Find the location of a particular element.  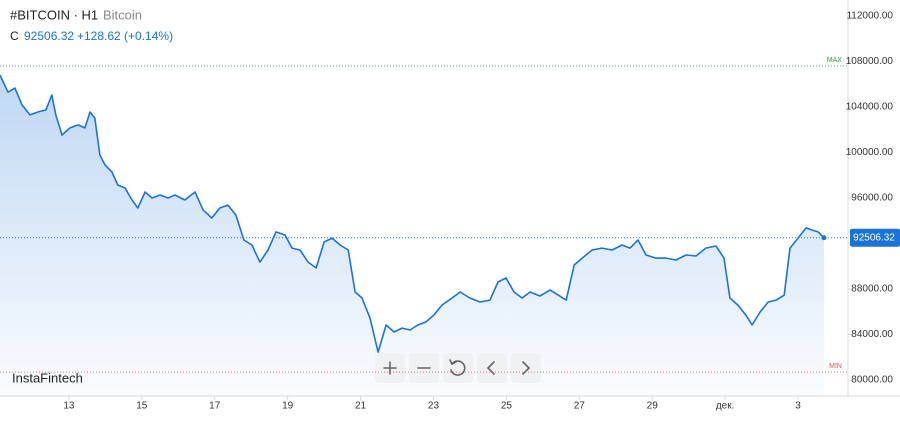

y-tick-label: 84000.00 is located at coordinates (872, 334).